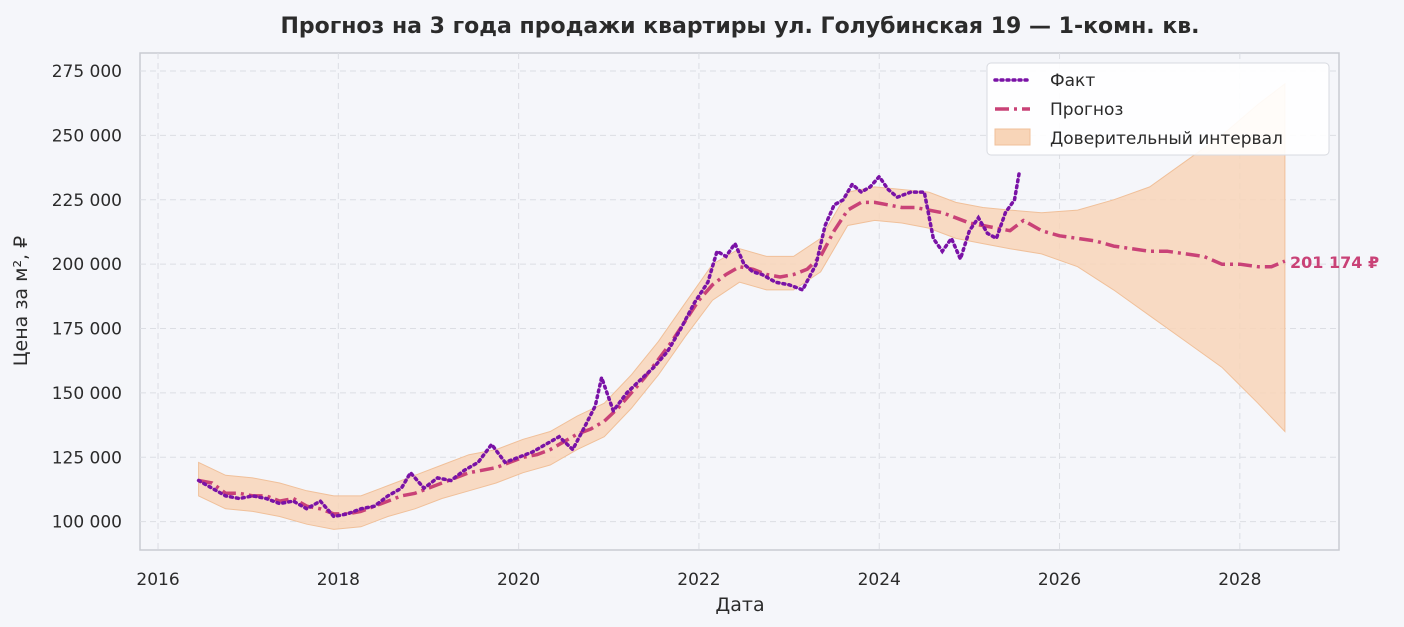 Image resolution: width=1404 pixels, height=627 pixels. What do you see at coordinates (87, 136) in the screenshot?
I see `y-tick-label: 250 000` at bounding box center [87, 136].